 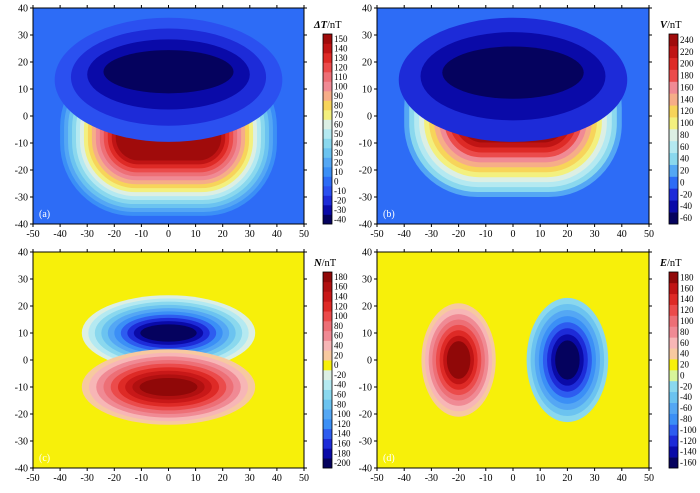 I want to click on colorbar-tick-label: 200, so click(x=687, y=64).